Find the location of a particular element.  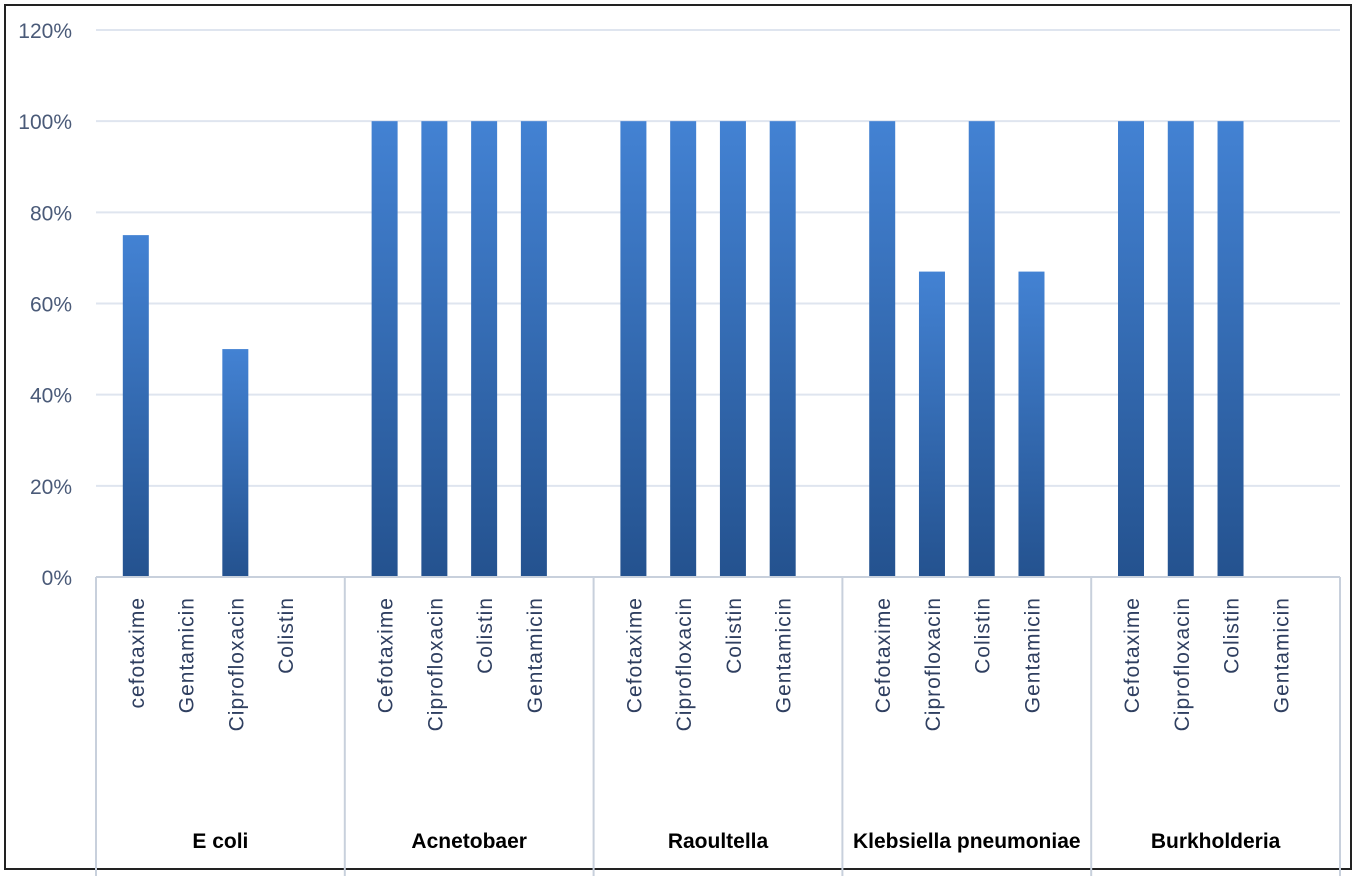

group-label: E coli is located at coordinates (220, 841).